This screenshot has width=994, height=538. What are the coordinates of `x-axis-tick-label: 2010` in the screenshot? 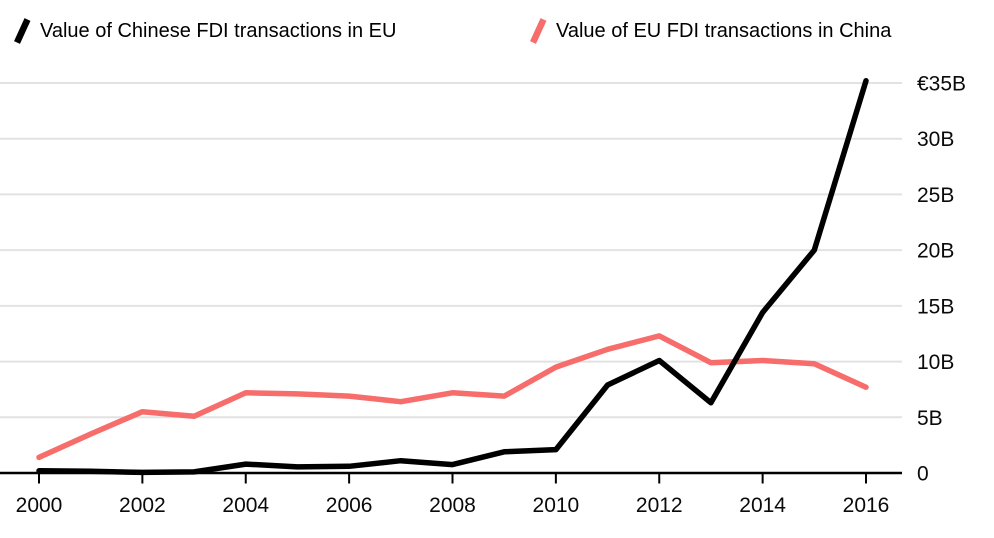 It's located at (556, 505).